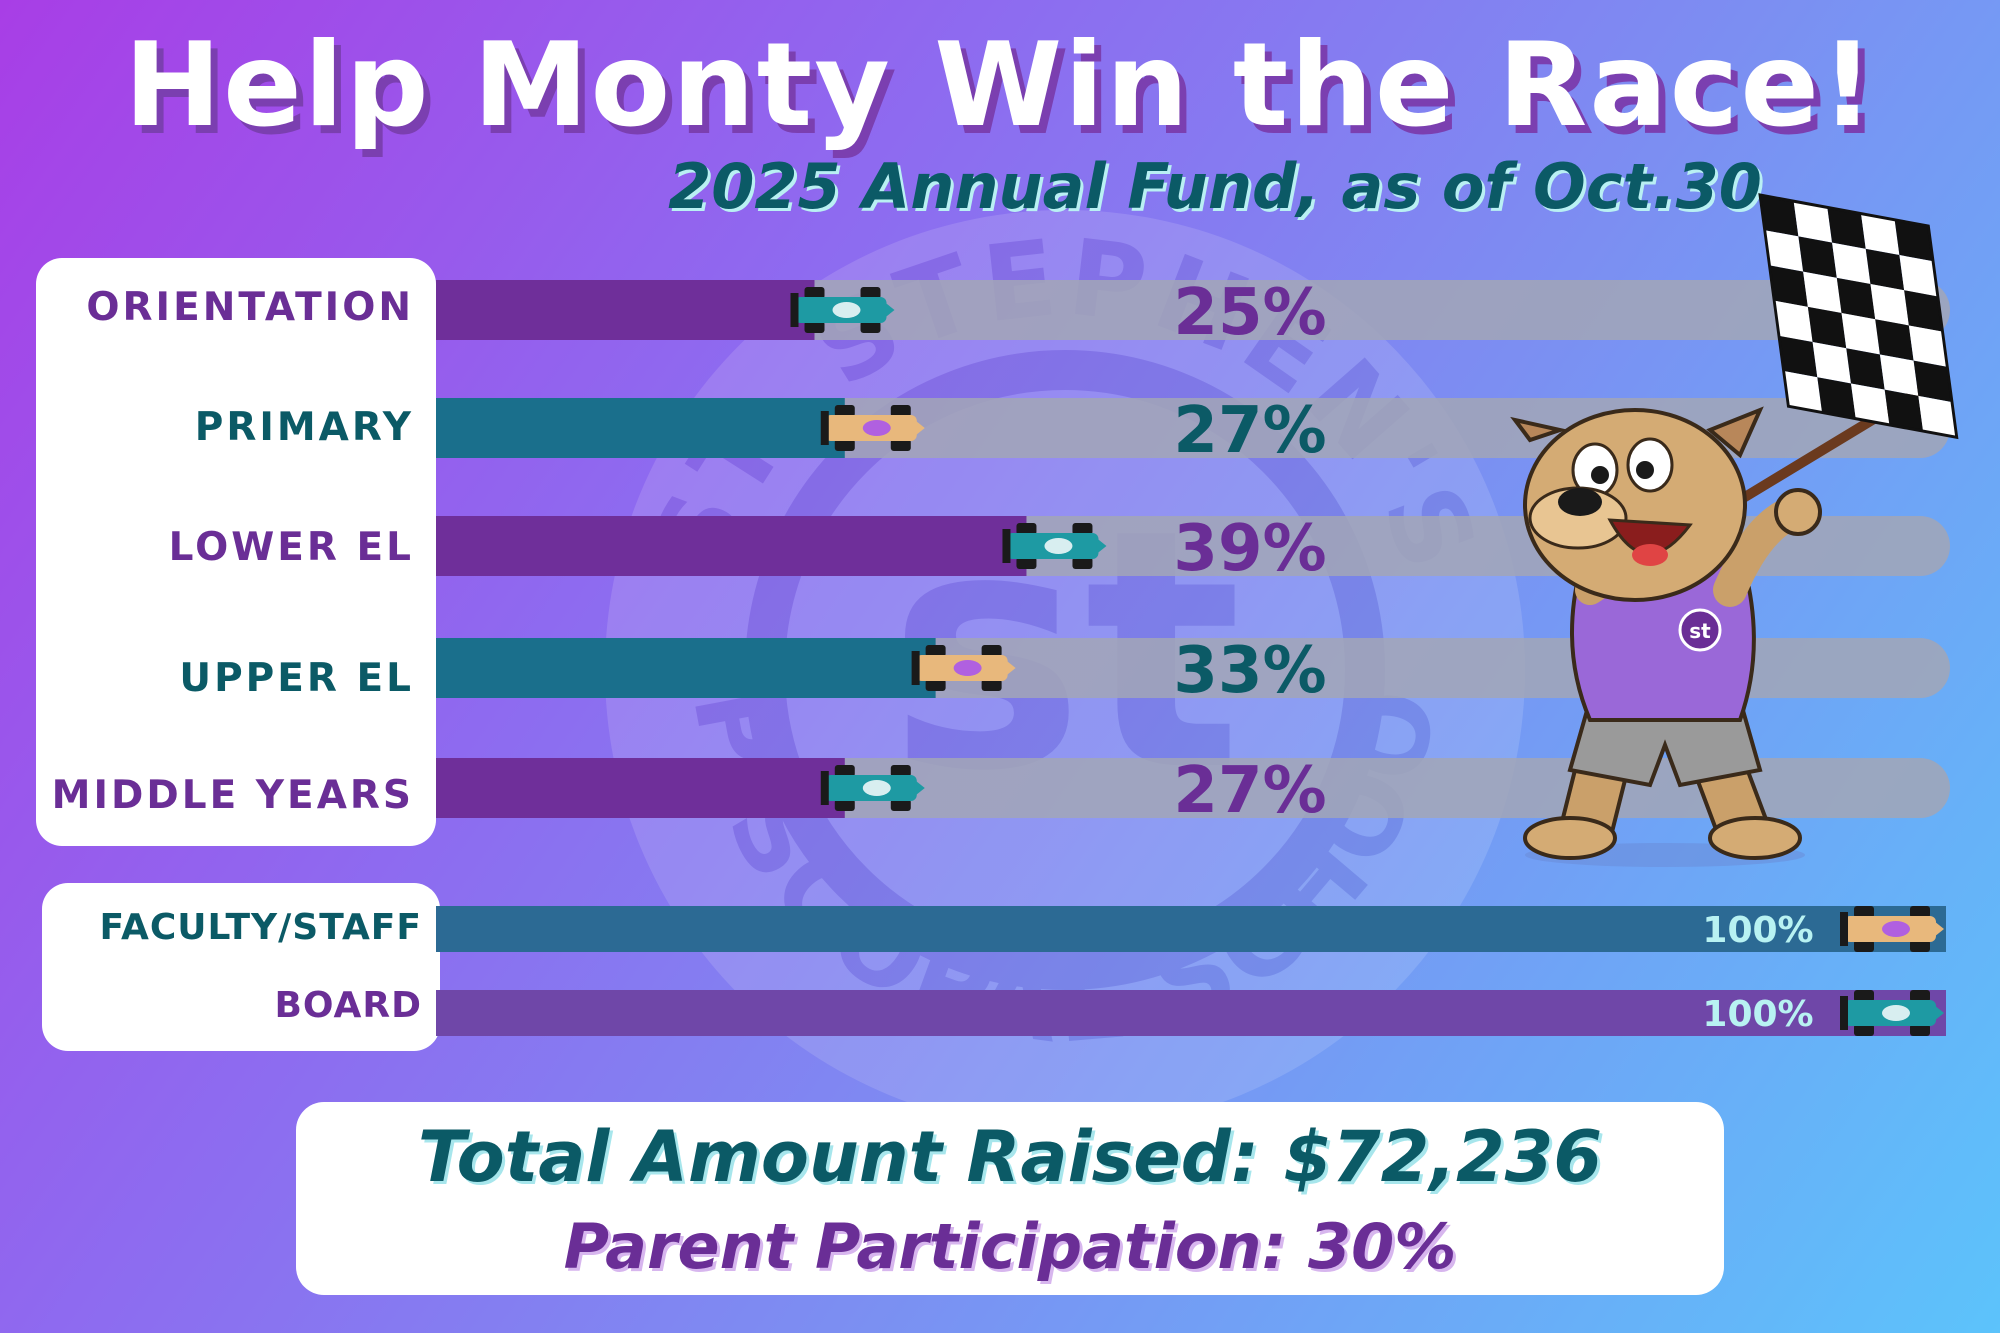 The image size is (2000, 1333). Describe the element at coordinates (348, 1005) in the screenshot. I see `category-label-board: BOARD` at that location.